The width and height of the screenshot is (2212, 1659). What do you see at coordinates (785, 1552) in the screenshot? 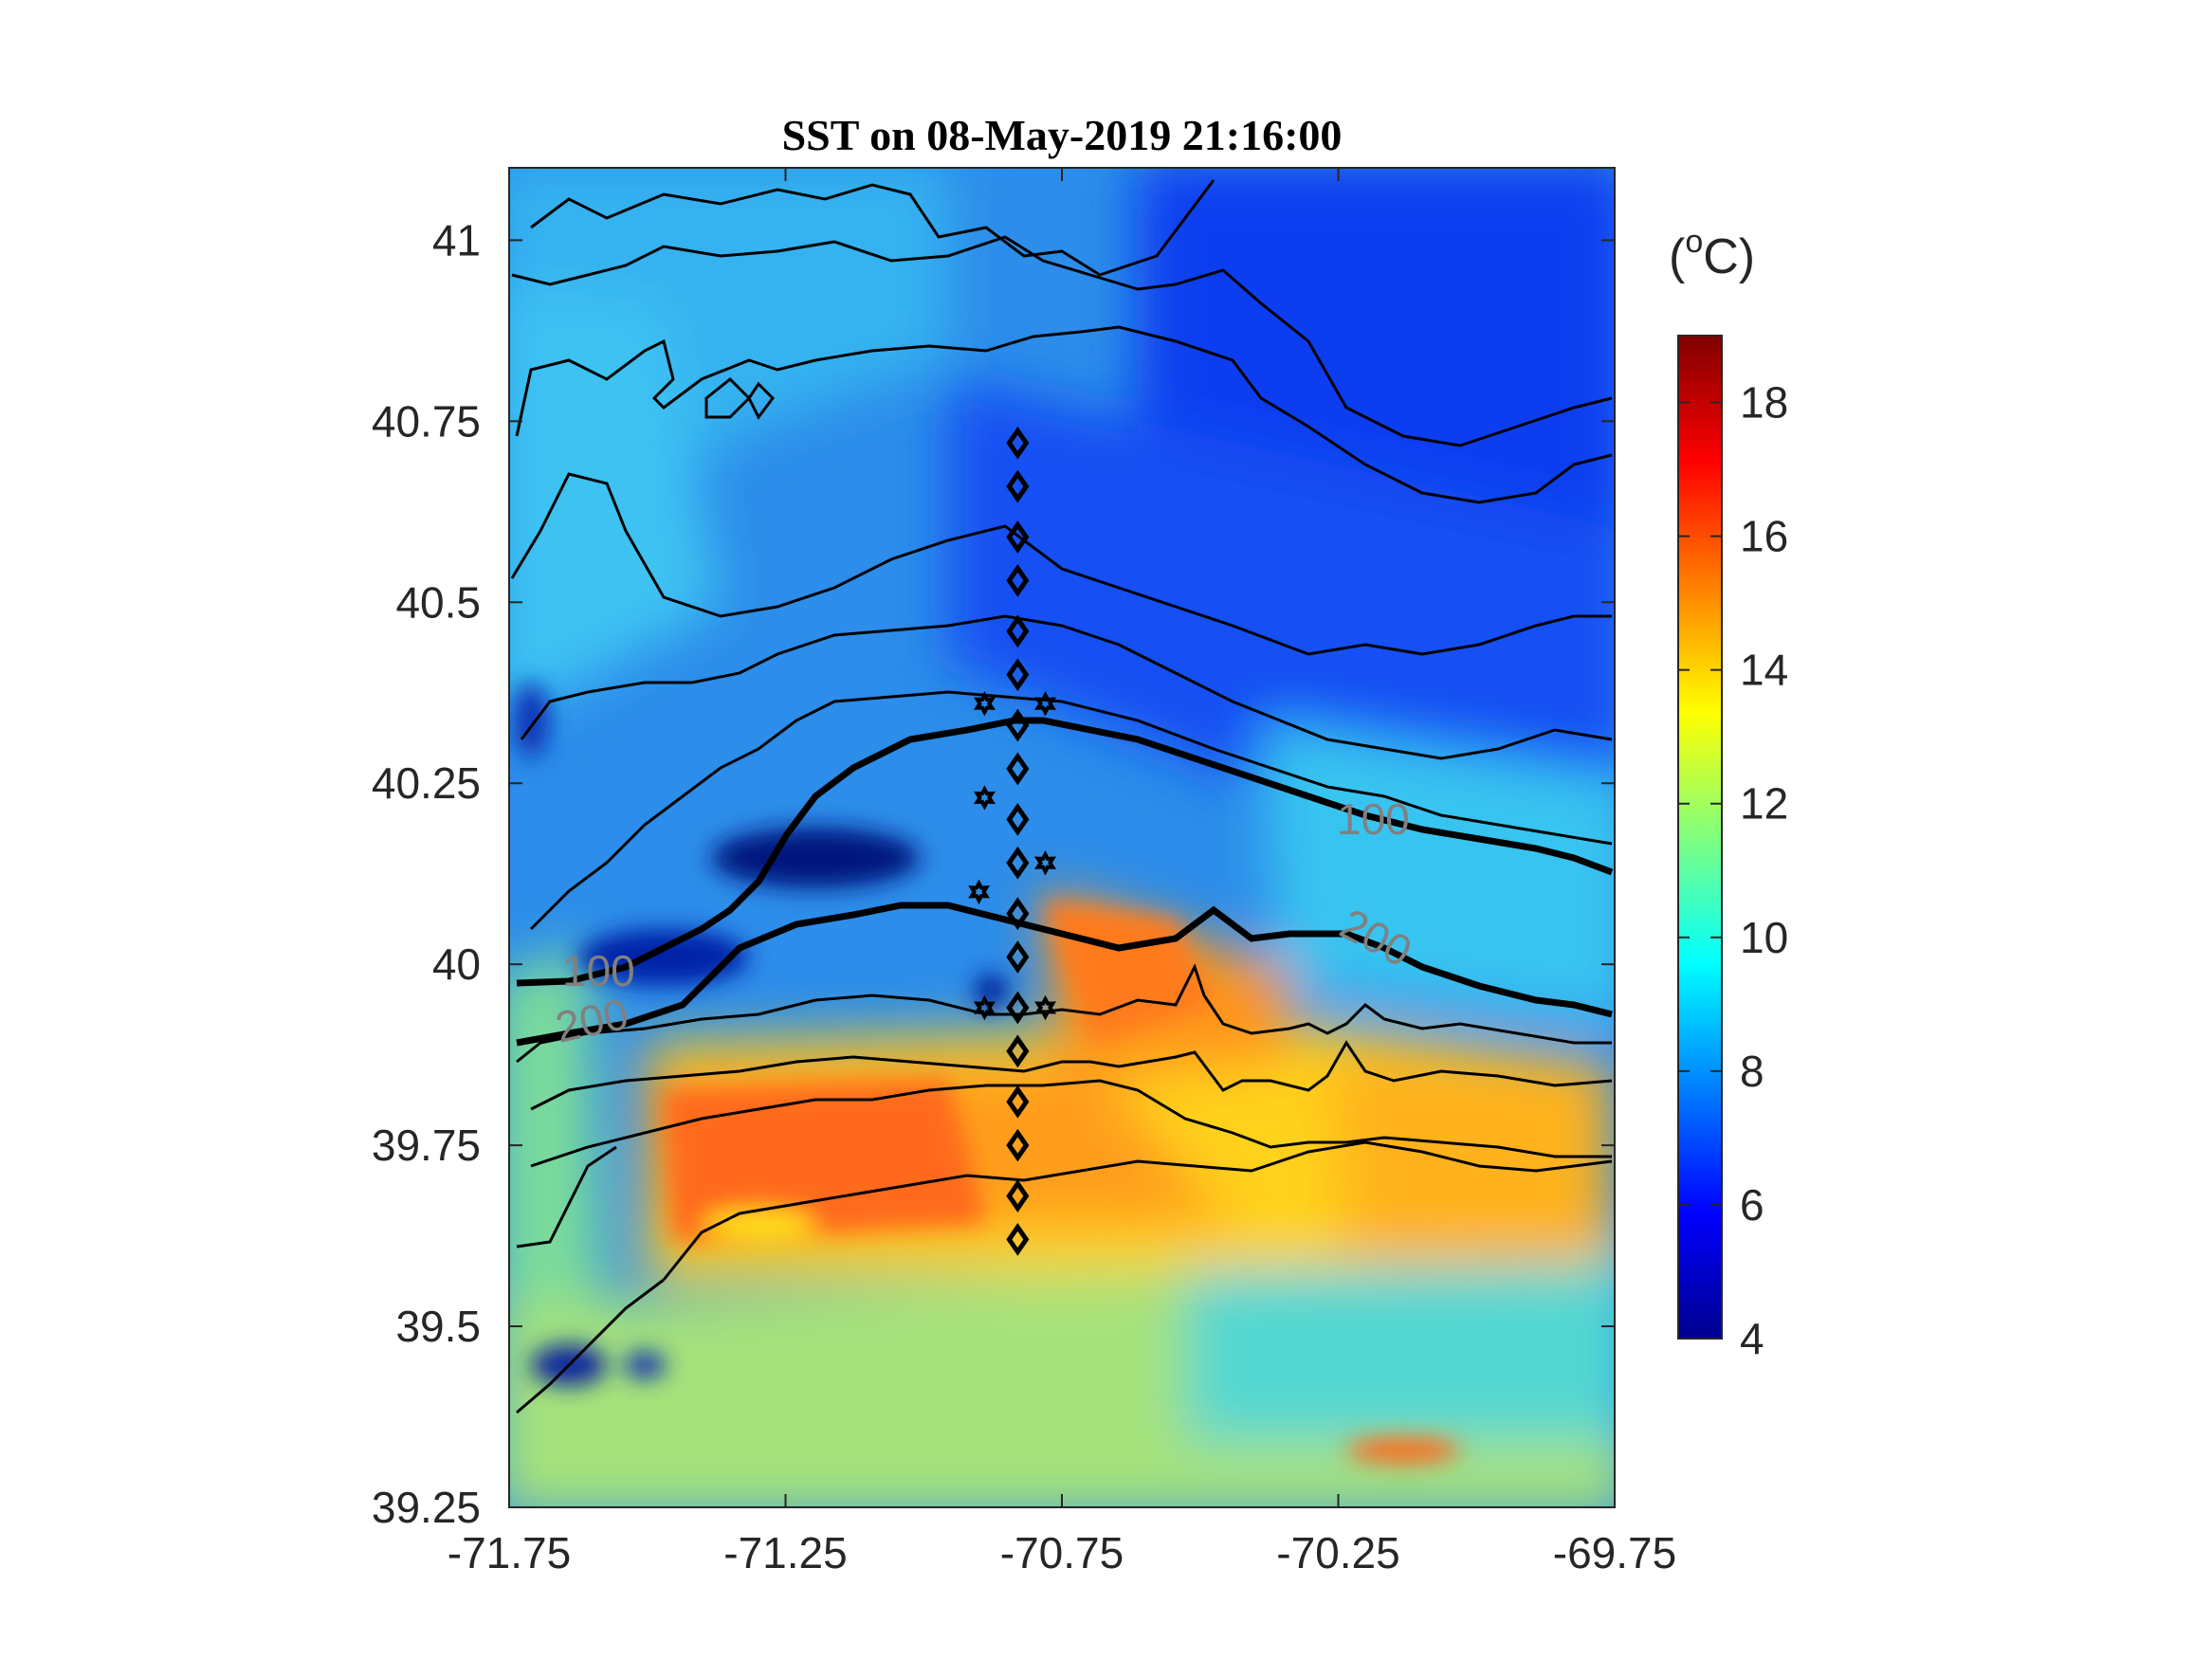
I see `x-tick-label: -71.25` at bounding box center [785, 1552].